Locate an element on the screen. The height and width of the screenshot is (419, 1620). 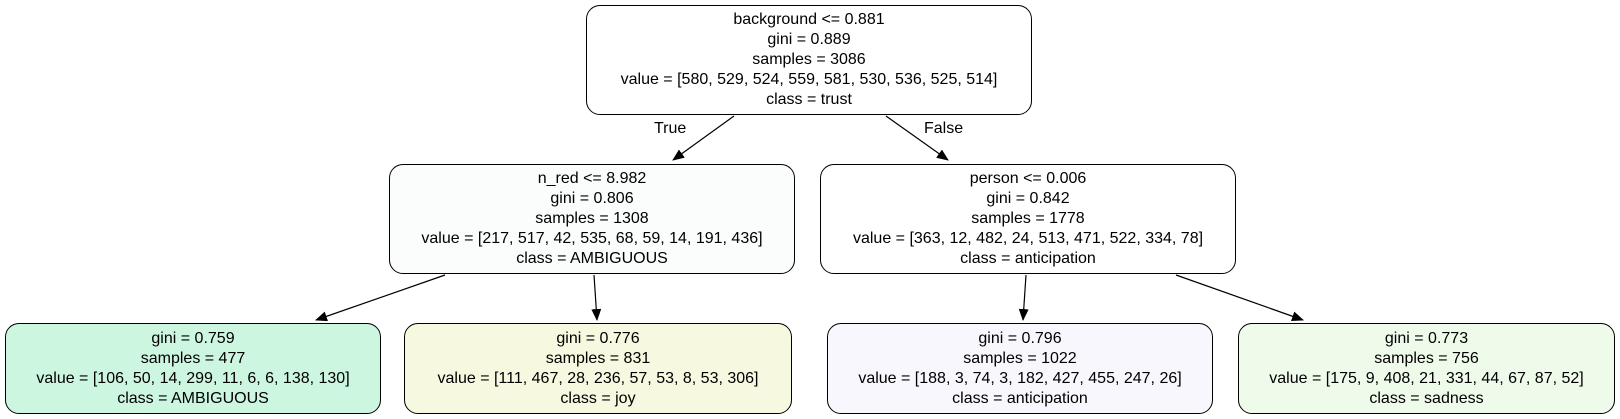
node-samples: samples = 1022 is located at coordinates (1020, 358).